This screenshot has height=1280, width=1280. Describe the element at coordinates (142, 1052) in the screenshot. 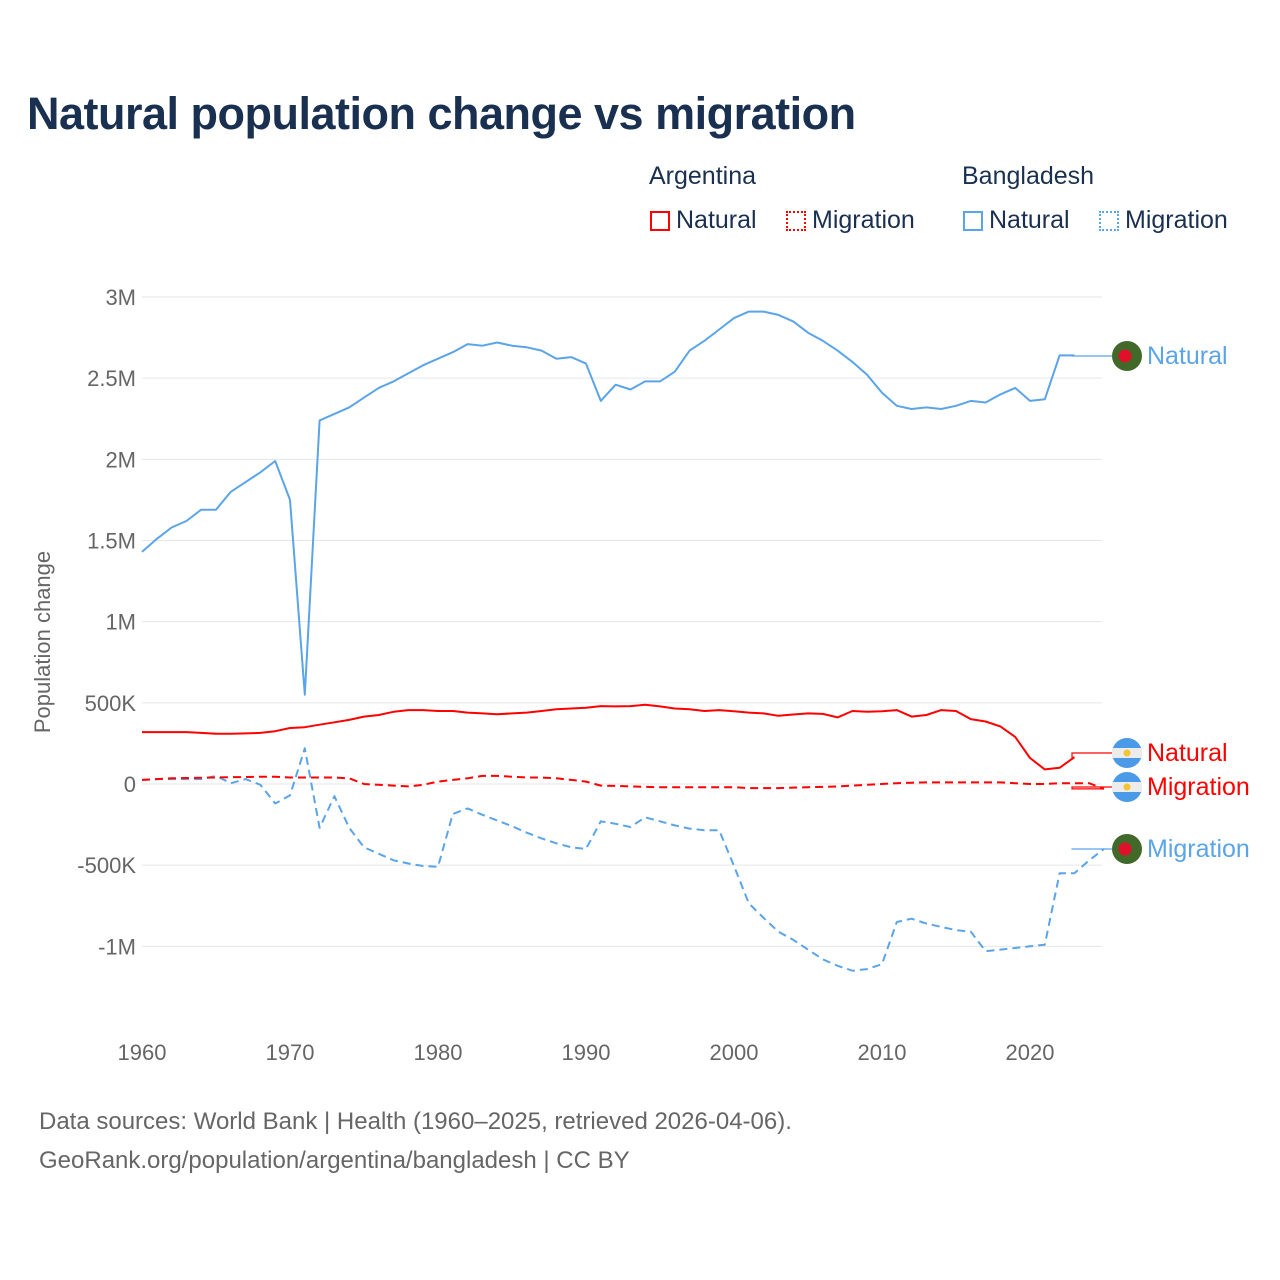

I see `x-tick-label: 1960` at that location.